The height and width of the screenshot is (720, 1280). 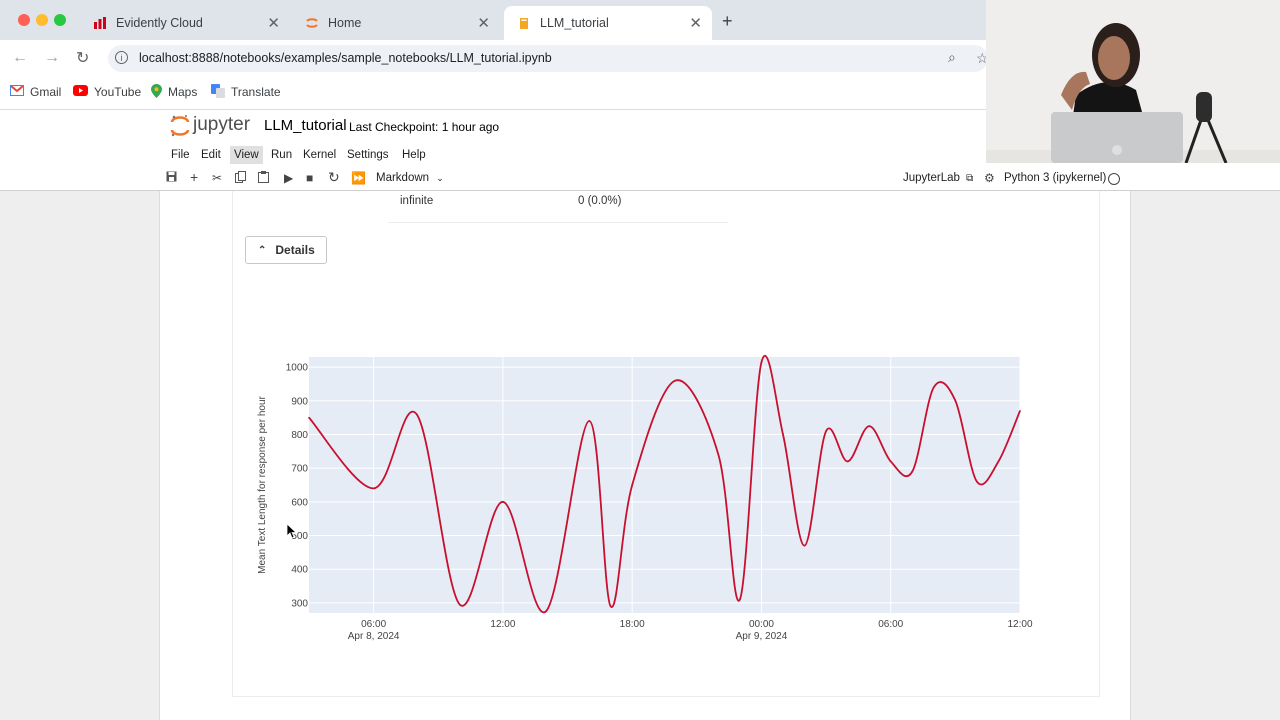 What do you see at coordinates (292, 531) in the screenshot?
I see `mouse-cursor-icon` at bounding box center [292, 531].